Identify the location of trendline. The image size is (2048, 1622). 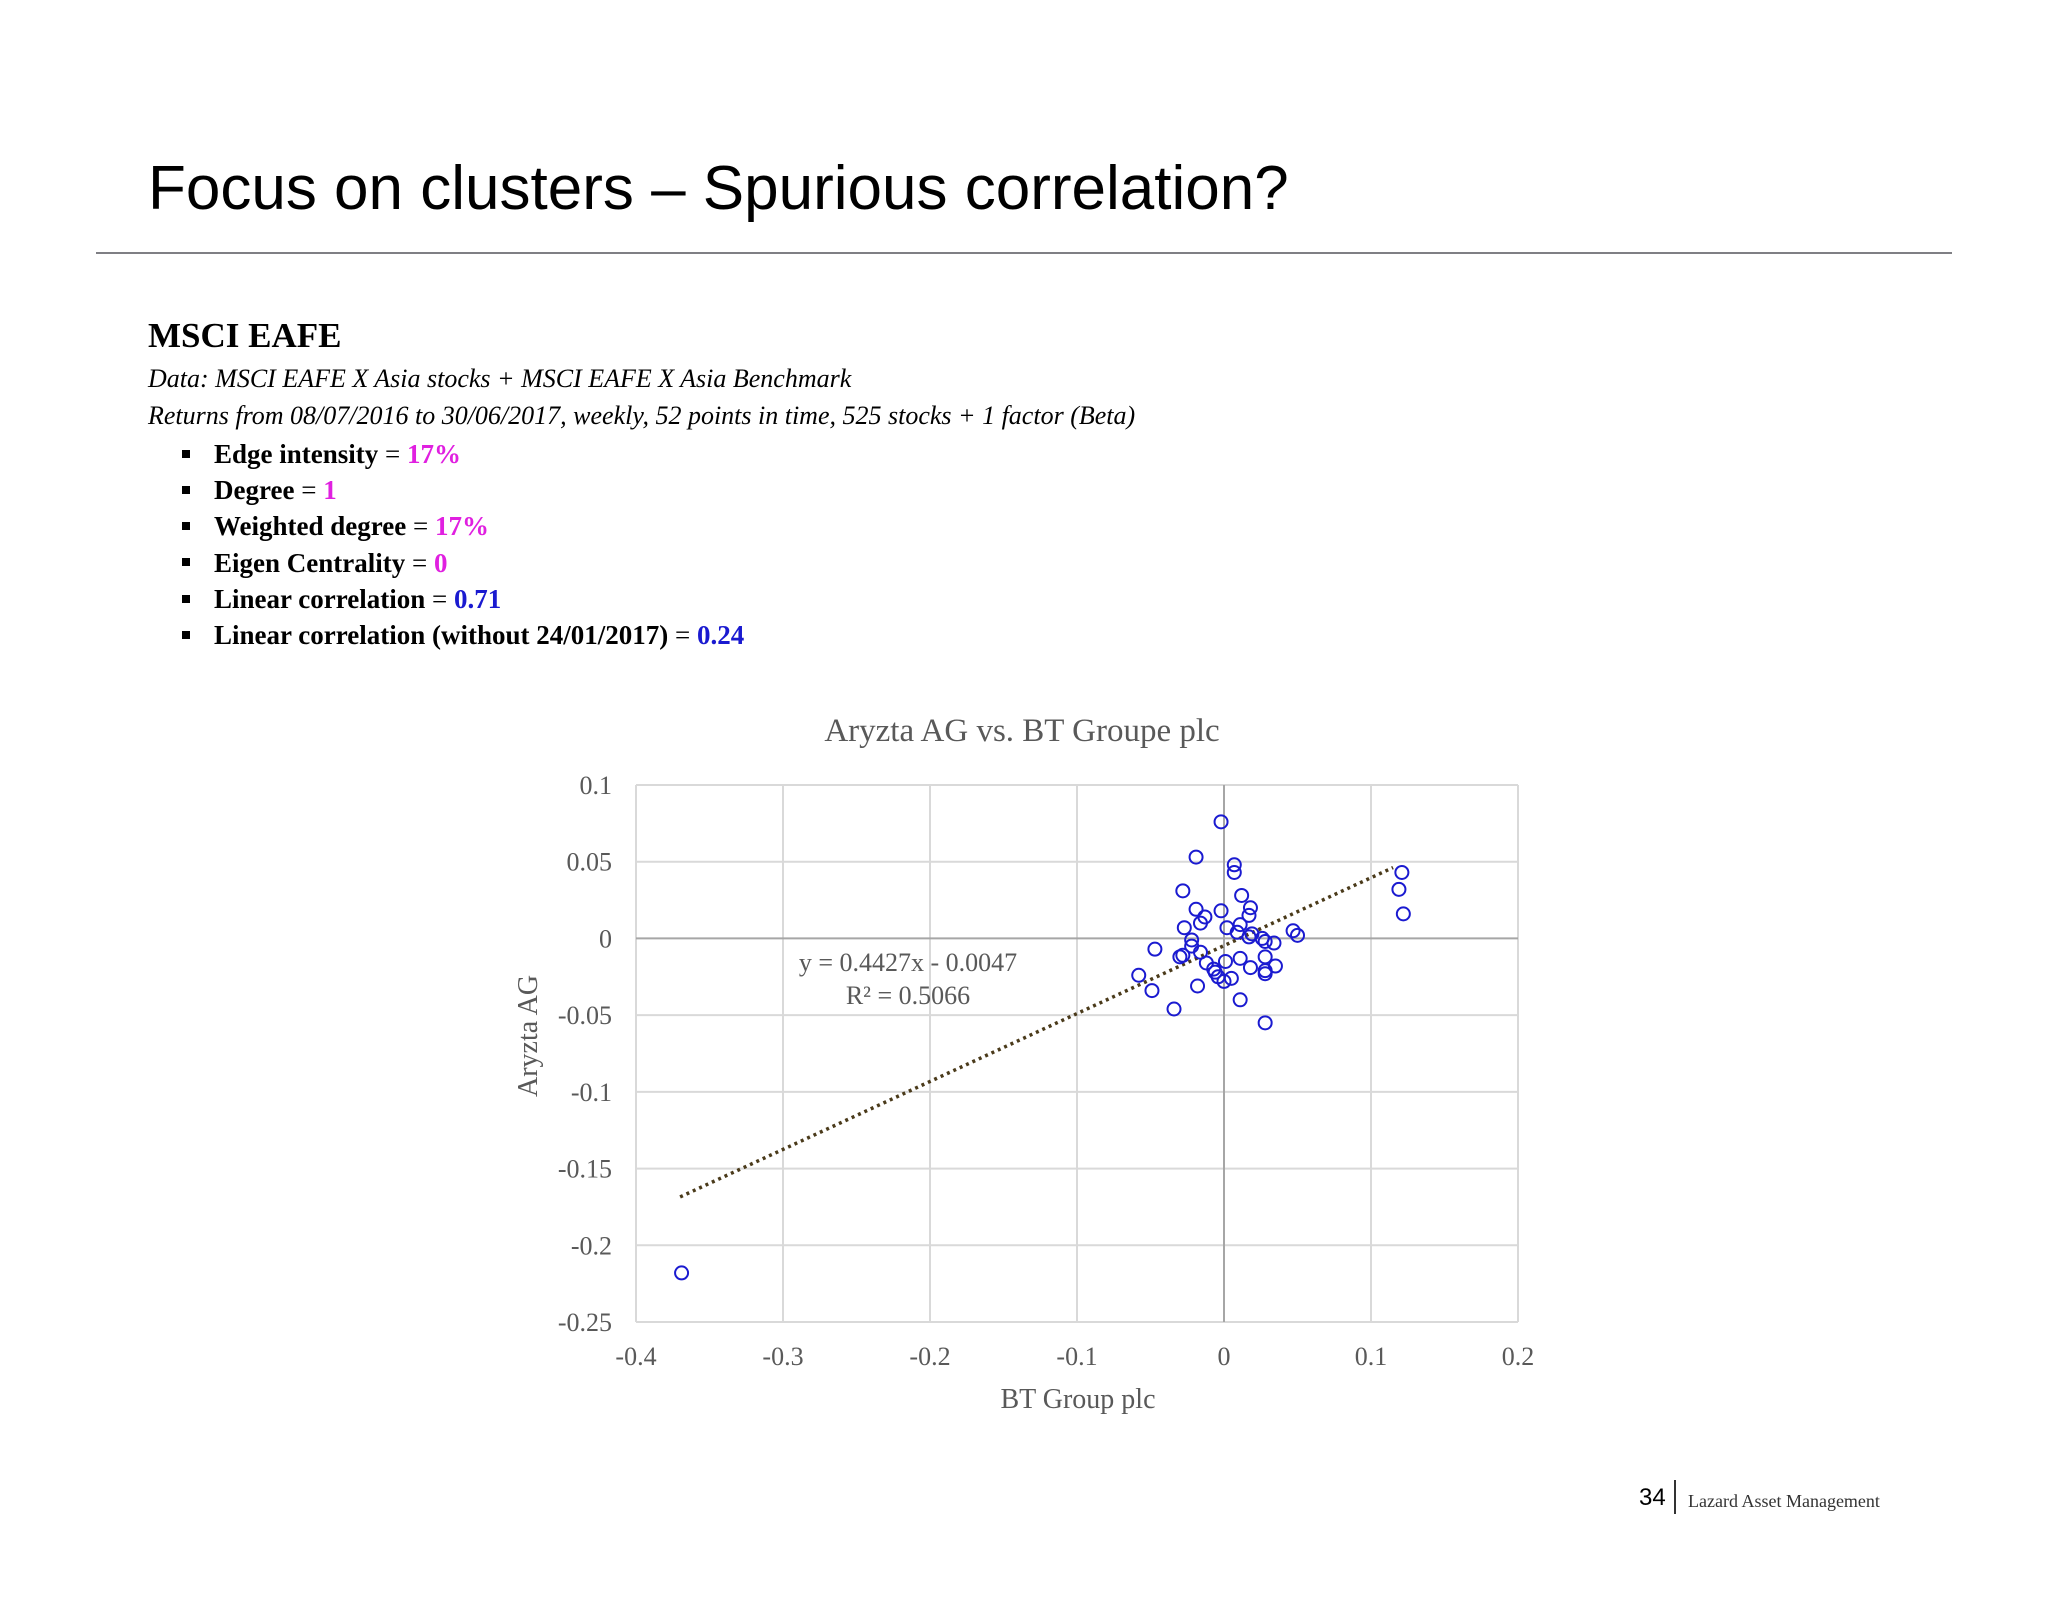
(1036, 1032).